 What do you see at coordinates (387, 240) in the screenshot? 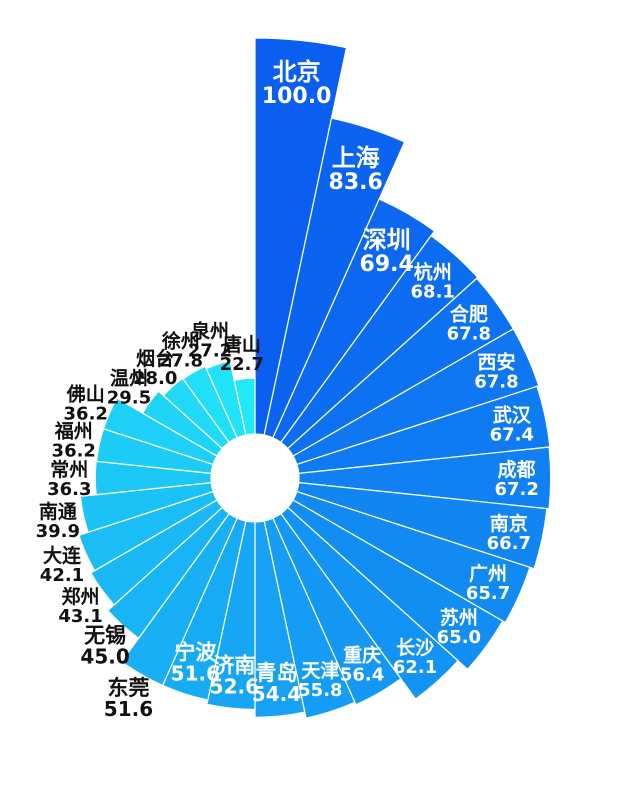
I see `category-label: 深圳` at bounding box center [387, 240].